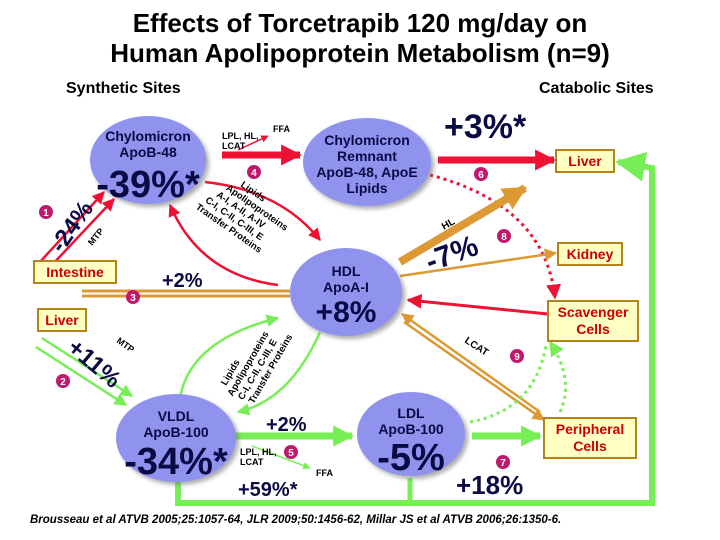 This screenshot has height=540, width=720. I want to click on synthetic-sites-header: Synthetic Sites, so click(123, 88).